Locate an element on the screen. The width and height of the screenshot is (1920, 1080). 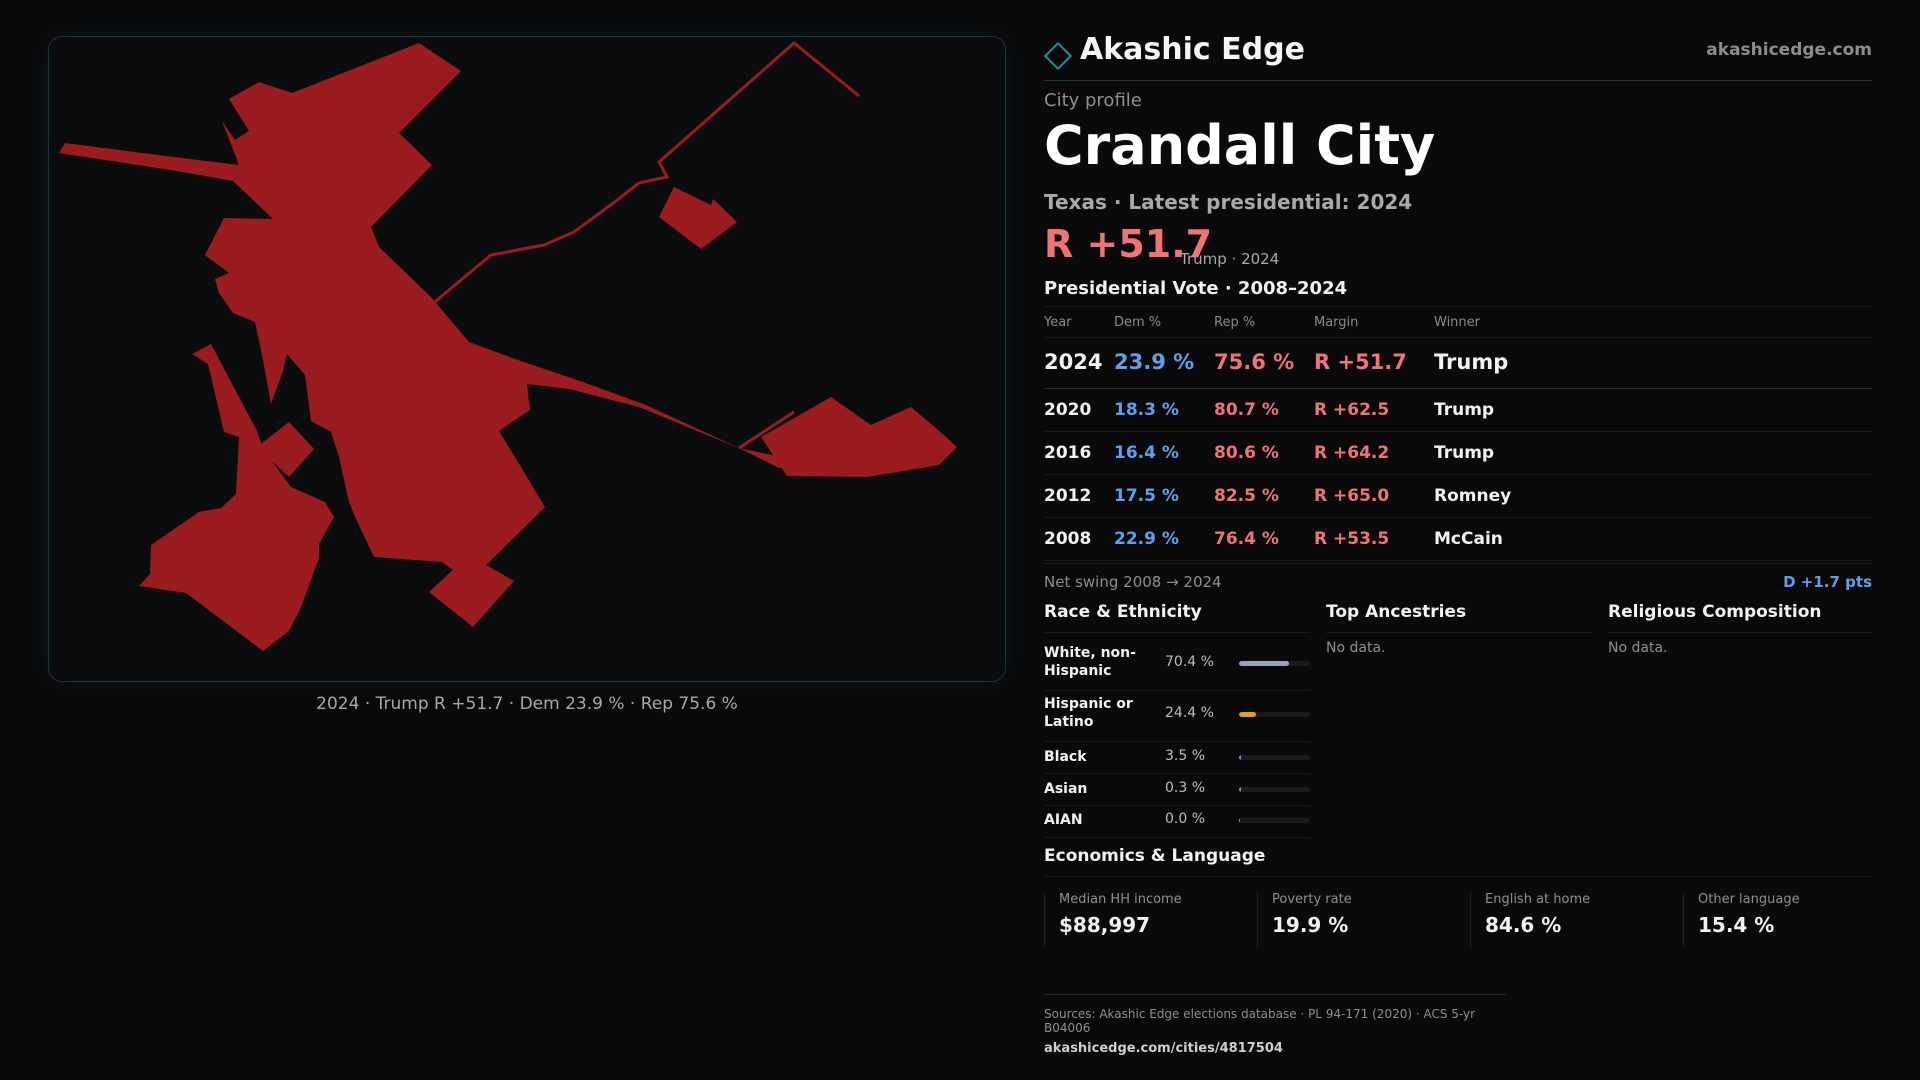
row-margin: R +64.2 is located at coordinates (1352, 453).